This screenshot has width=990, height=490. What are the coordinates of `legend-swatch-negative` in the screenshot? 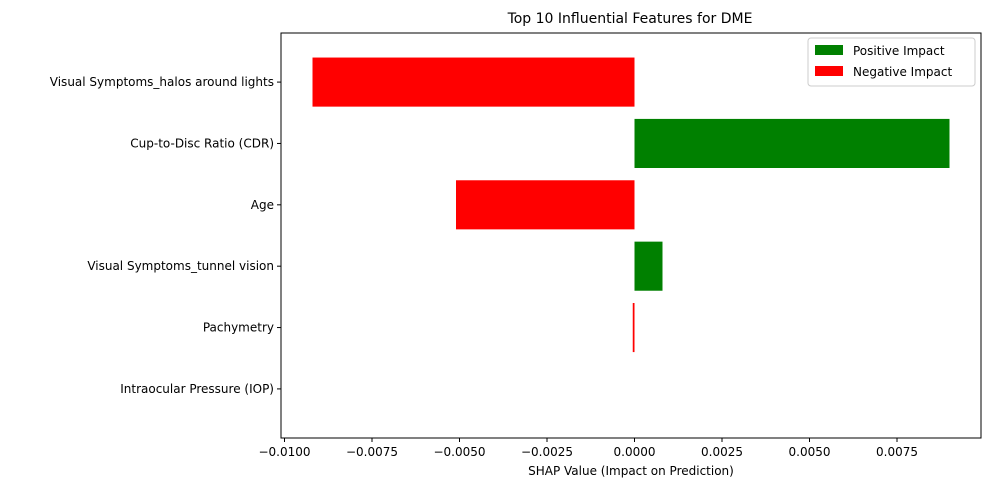 It's located at (829, 71).